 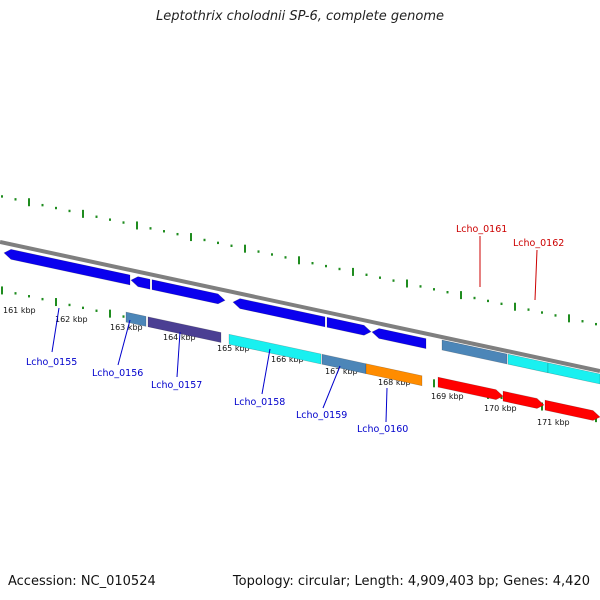 I want to click on scale-label: 162 kbp, so click(x=71, y=319).